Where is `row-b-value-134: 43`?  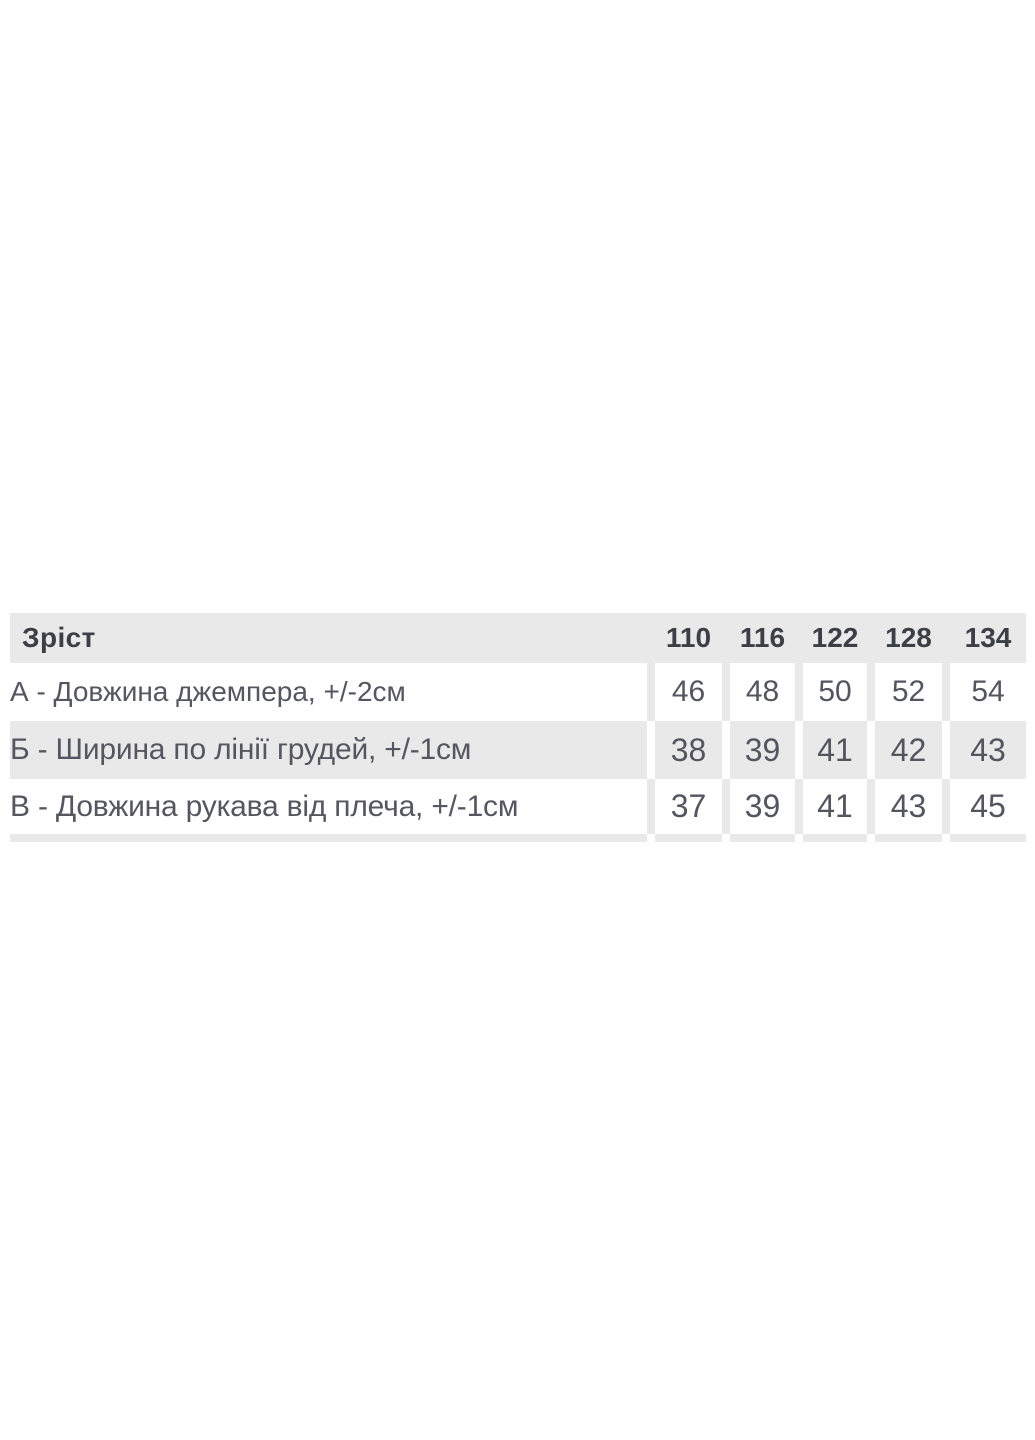
row-b-value-134: 43 is located at coordinates (984, 750).